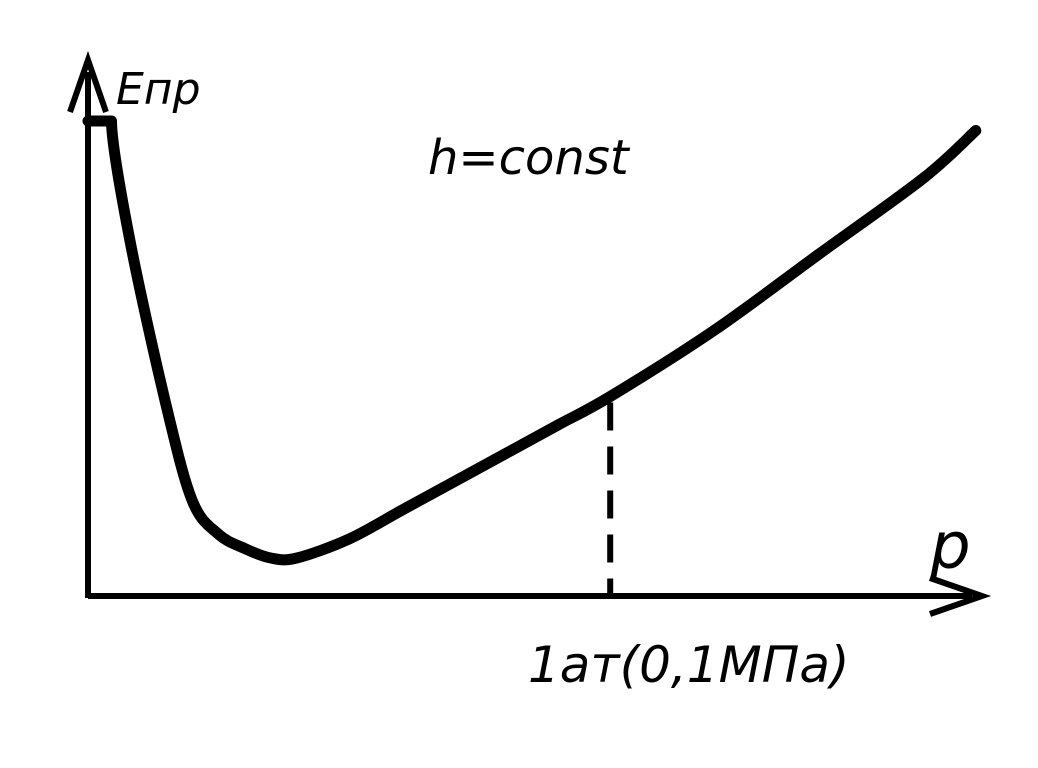 This screenshot has width=1038, height=768. What do you see at coordinates (88, 81) in the screenshot?
I see `y-axis-arrow-icon` at bounding box center [88, 81].